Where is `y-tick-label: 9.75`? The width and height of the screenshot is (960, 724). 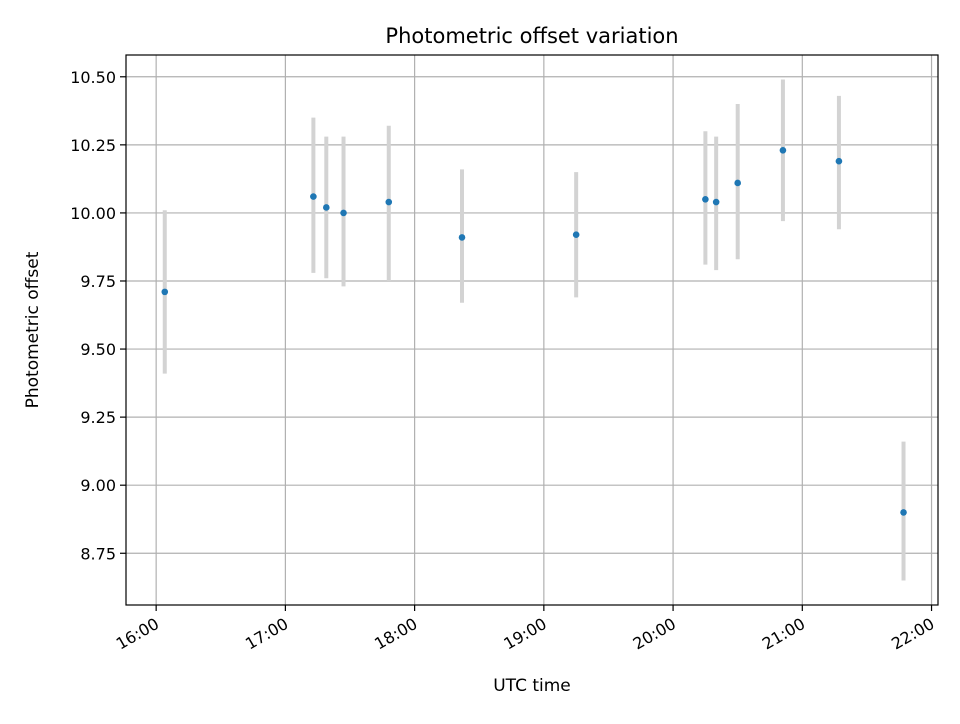 y-tick-label: 9.75 is located at coordinates (98, 281).